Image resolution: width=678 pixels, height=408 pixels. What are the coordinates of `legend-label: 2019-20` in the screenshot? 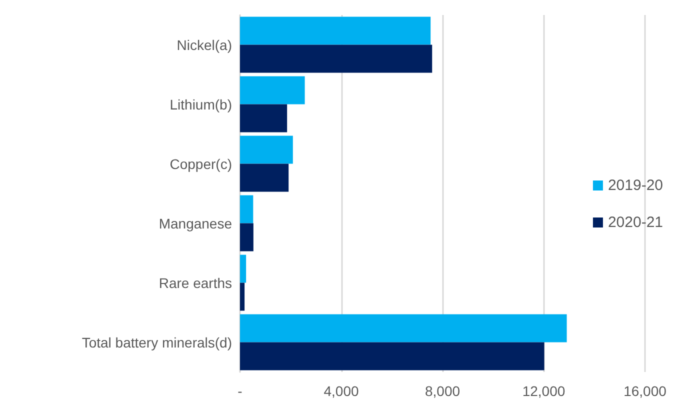 It's located at (636, 185).